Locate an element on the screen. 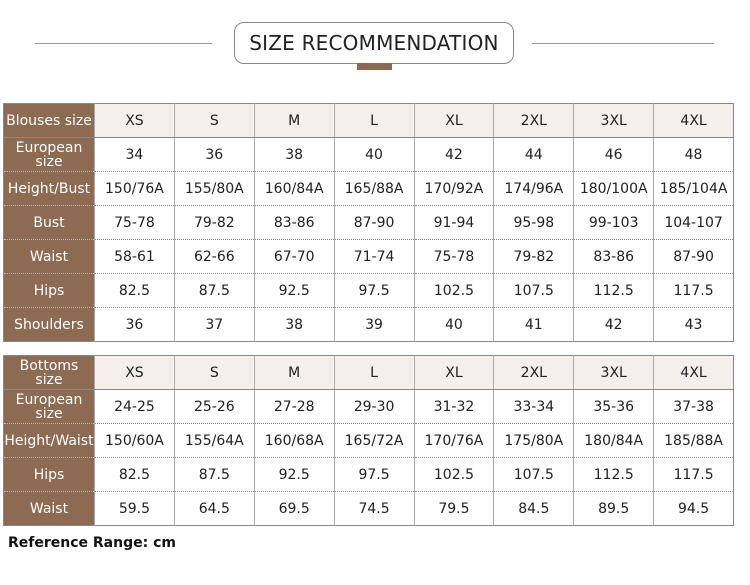  title-accent is located at coordinates (374, 66).